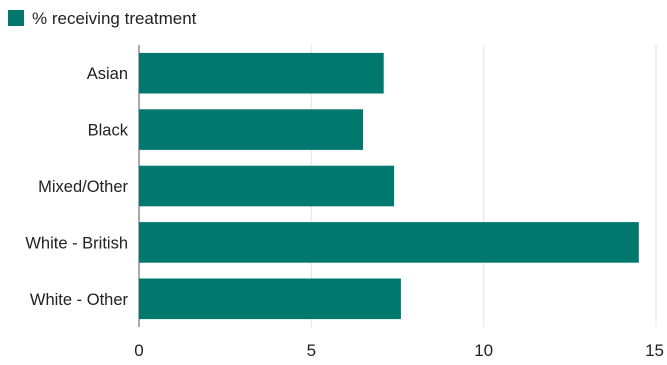 This screenshot has height=365, width=667. I want to click on legend-swatch, so click(16, 18).